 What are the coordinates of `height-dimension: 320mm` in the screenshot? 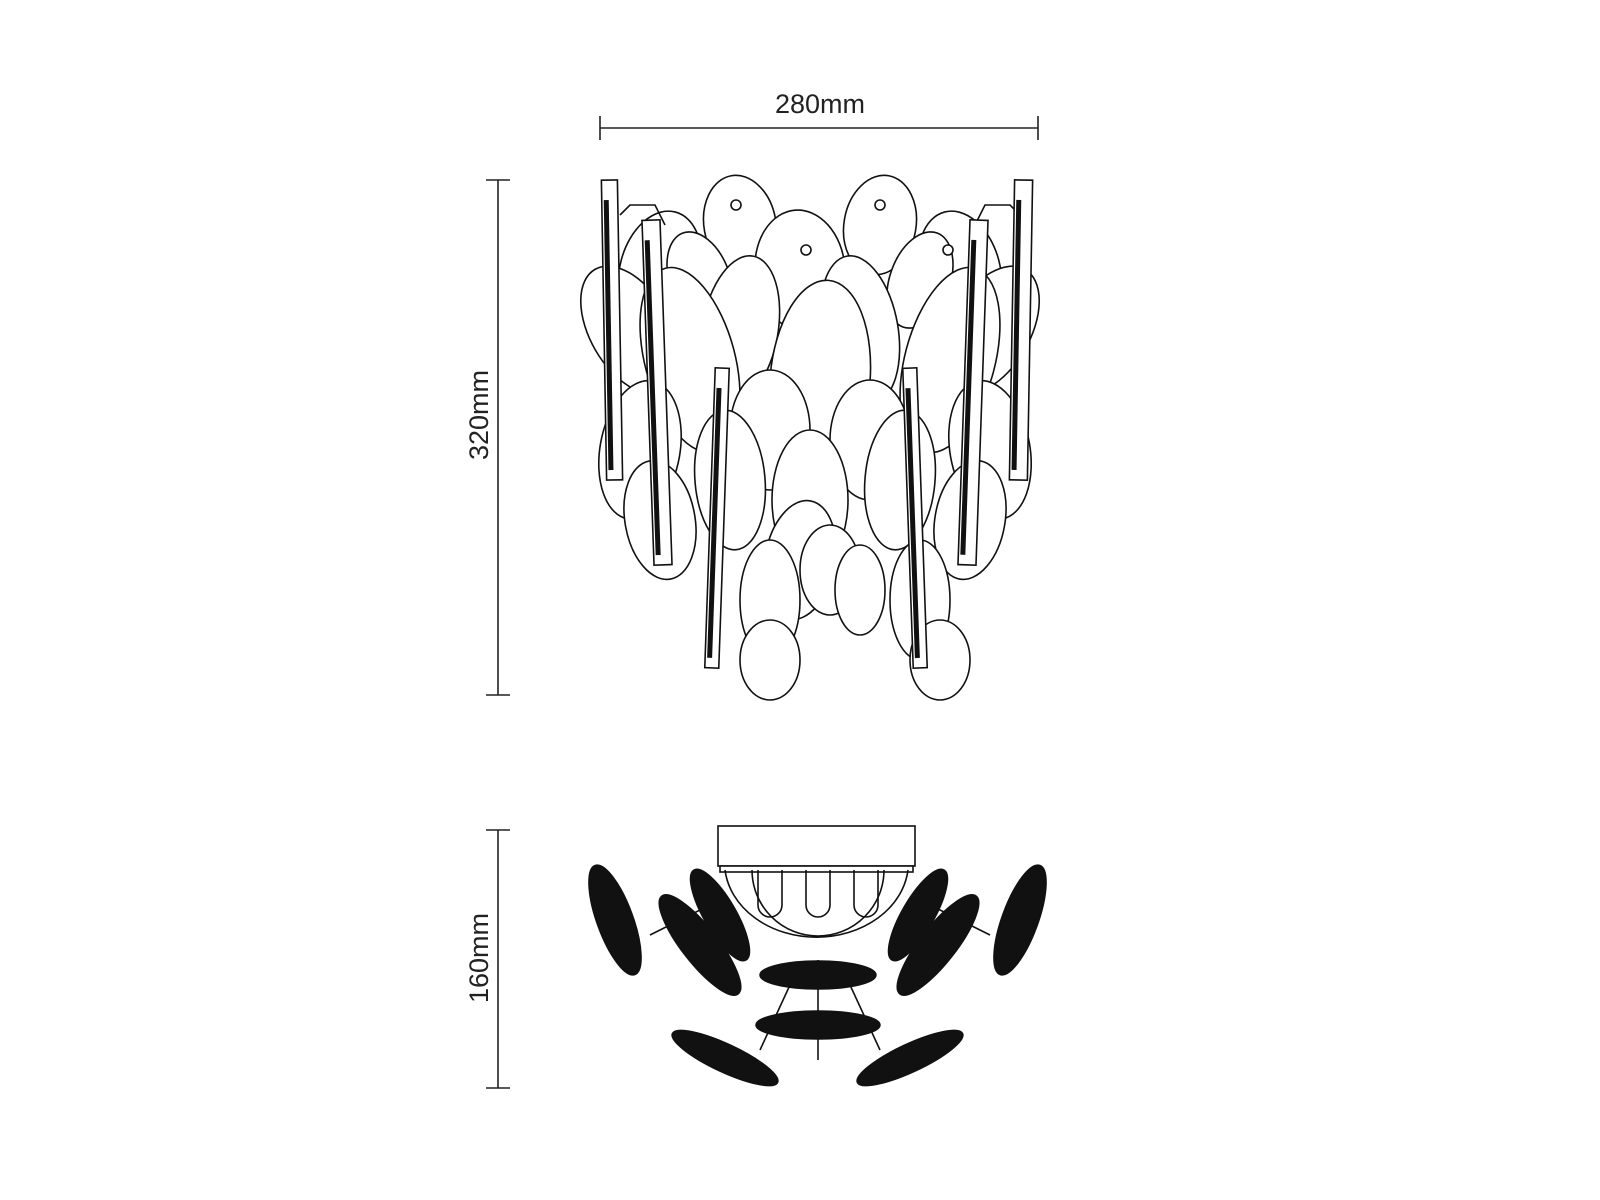 It's located at (487, 437).